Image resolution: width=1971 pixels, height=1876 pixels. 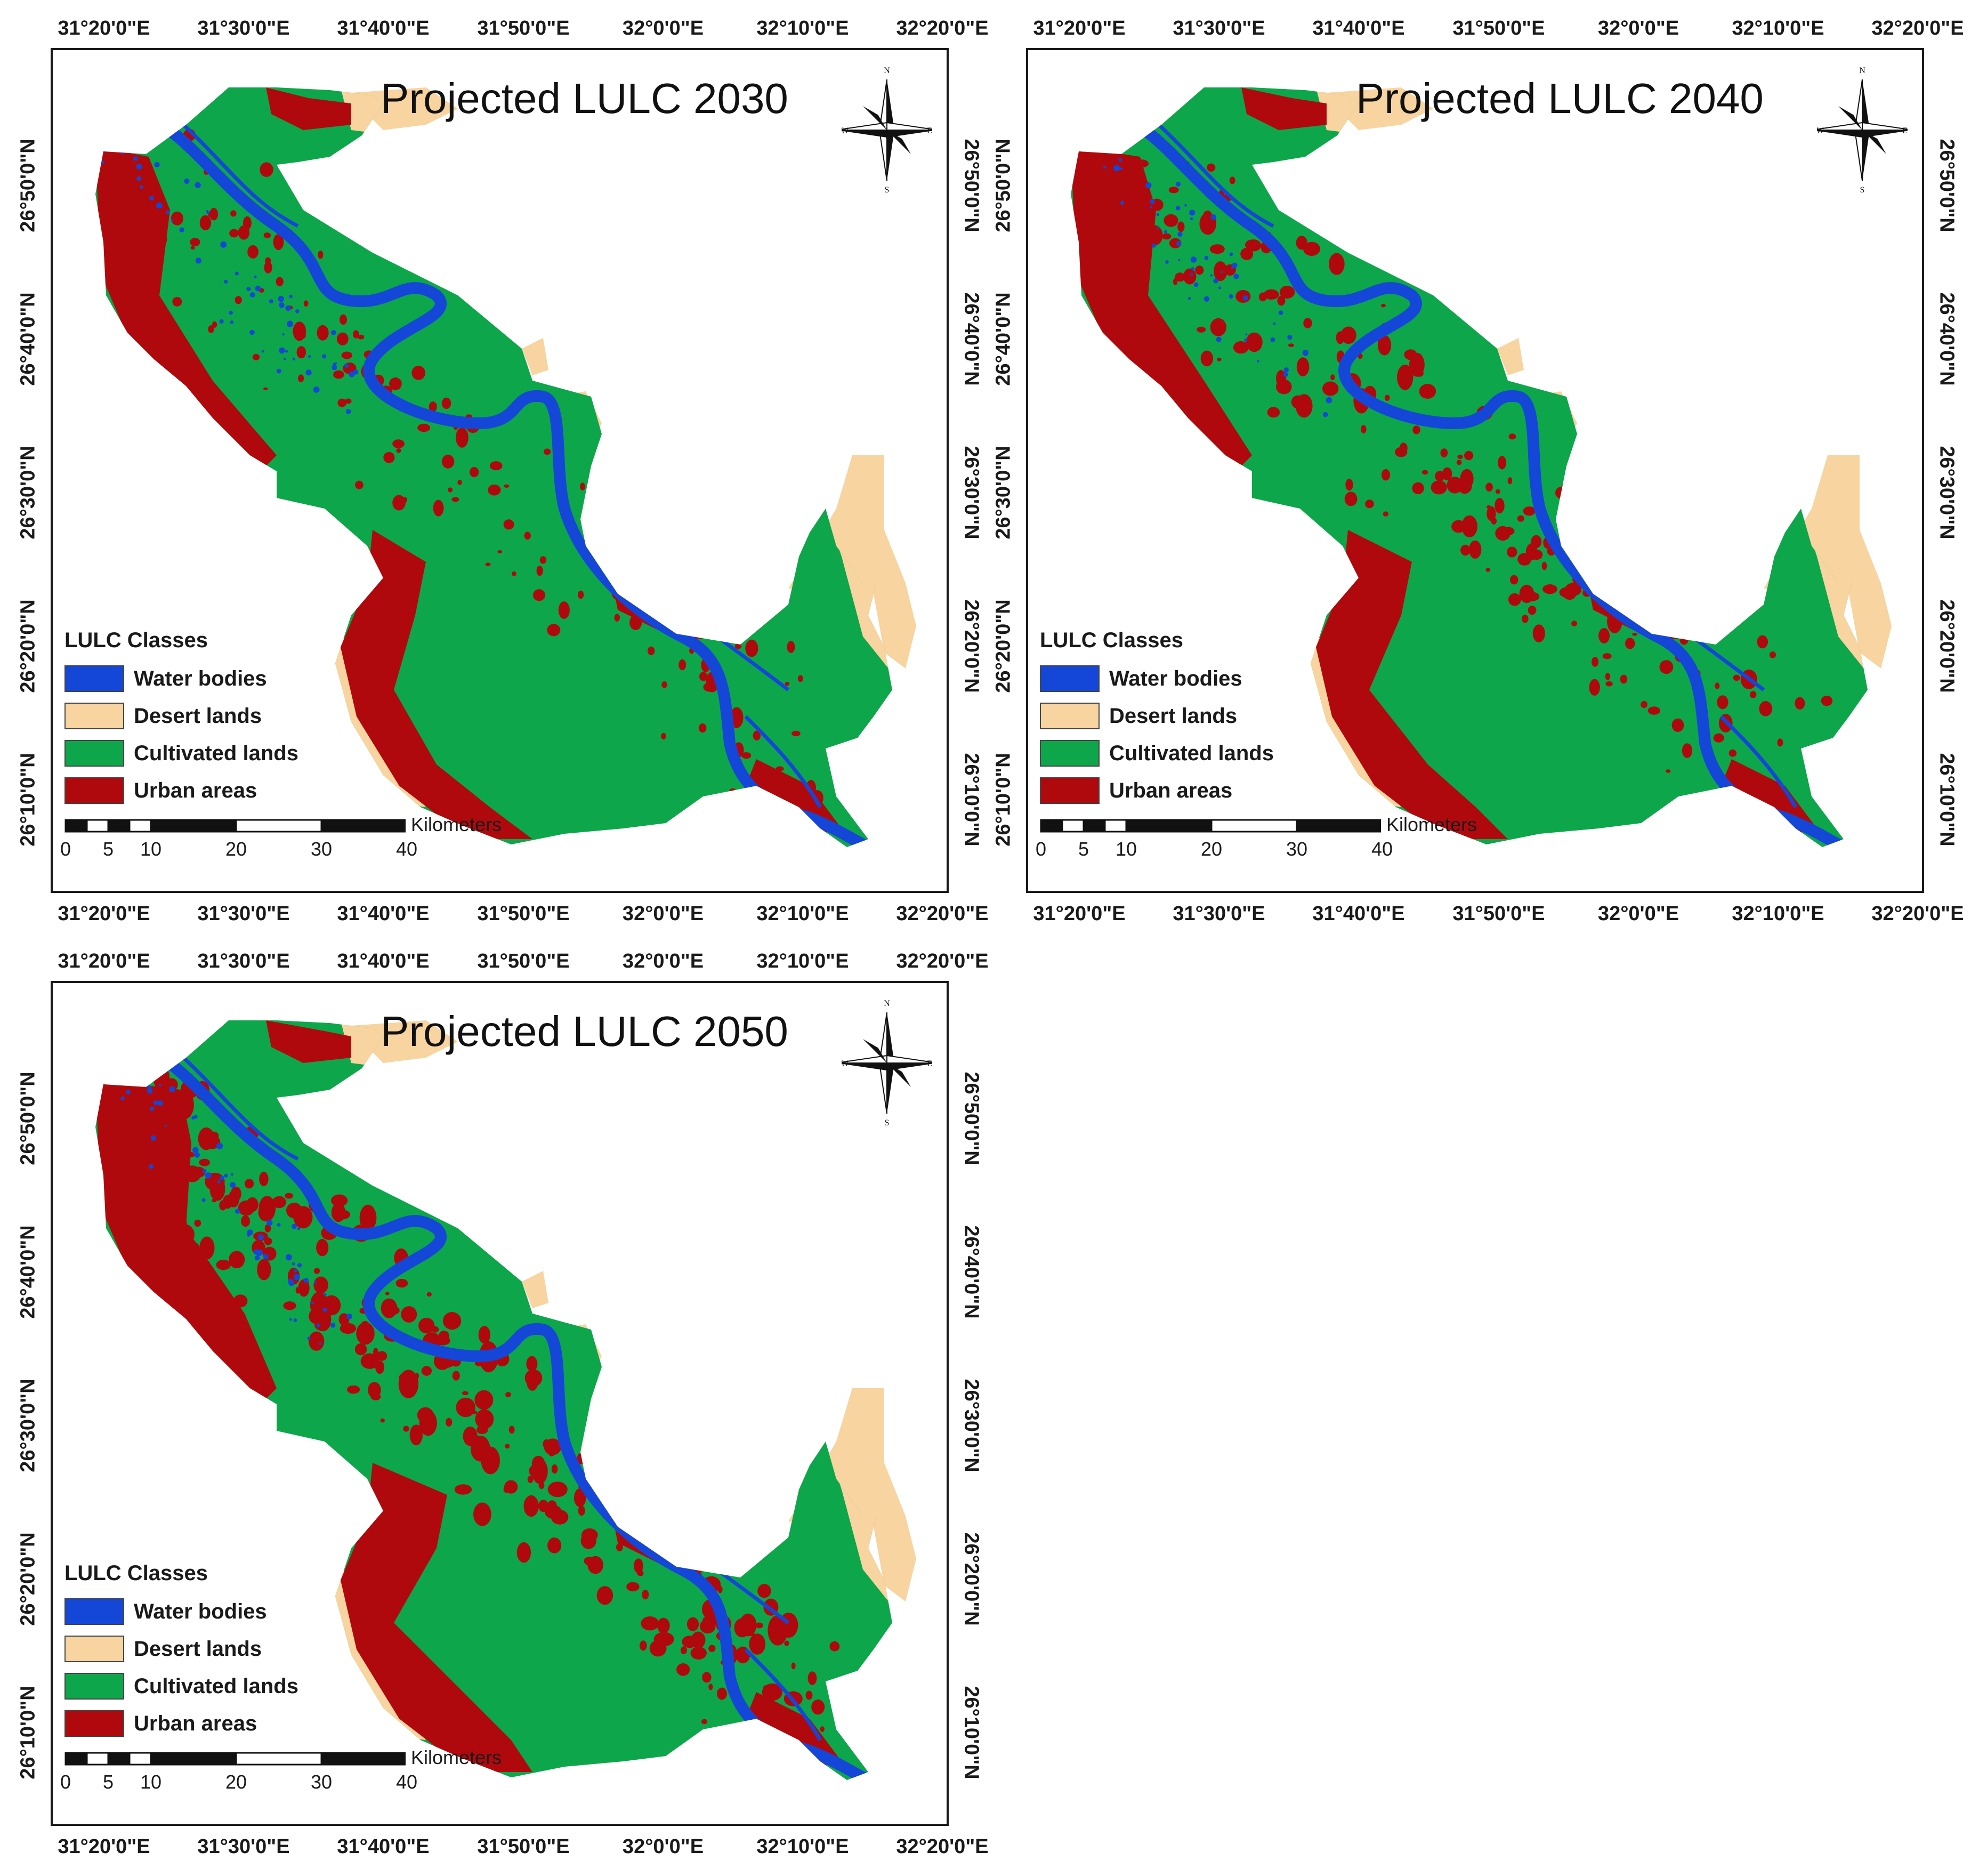 What do you see at coordinates (181, 678) in the screenshot?
I see `legend-item: Water bodies` at bounding box center [181, 678].